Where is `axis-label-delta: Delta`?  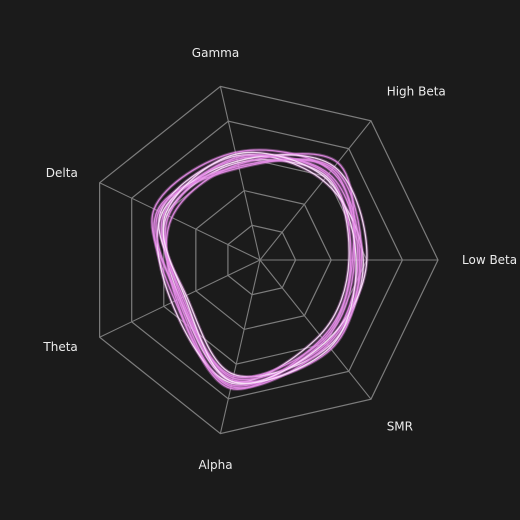
axis-label-delta: Delta is located at coordinates (62, 173).